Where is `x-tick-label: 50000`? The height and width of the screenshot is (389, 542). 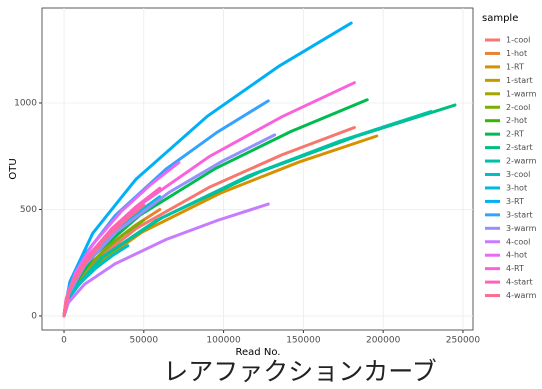 x-tick-label: 50000 is located at coordinates (143, 341).